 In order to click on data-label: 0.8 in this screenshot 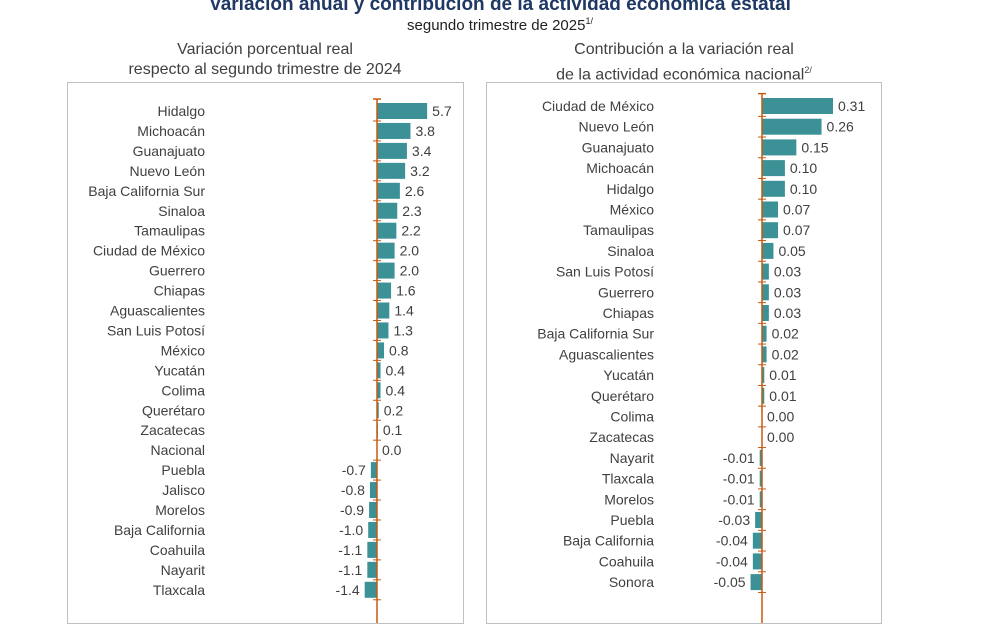, I will do `click(399, 350)`.